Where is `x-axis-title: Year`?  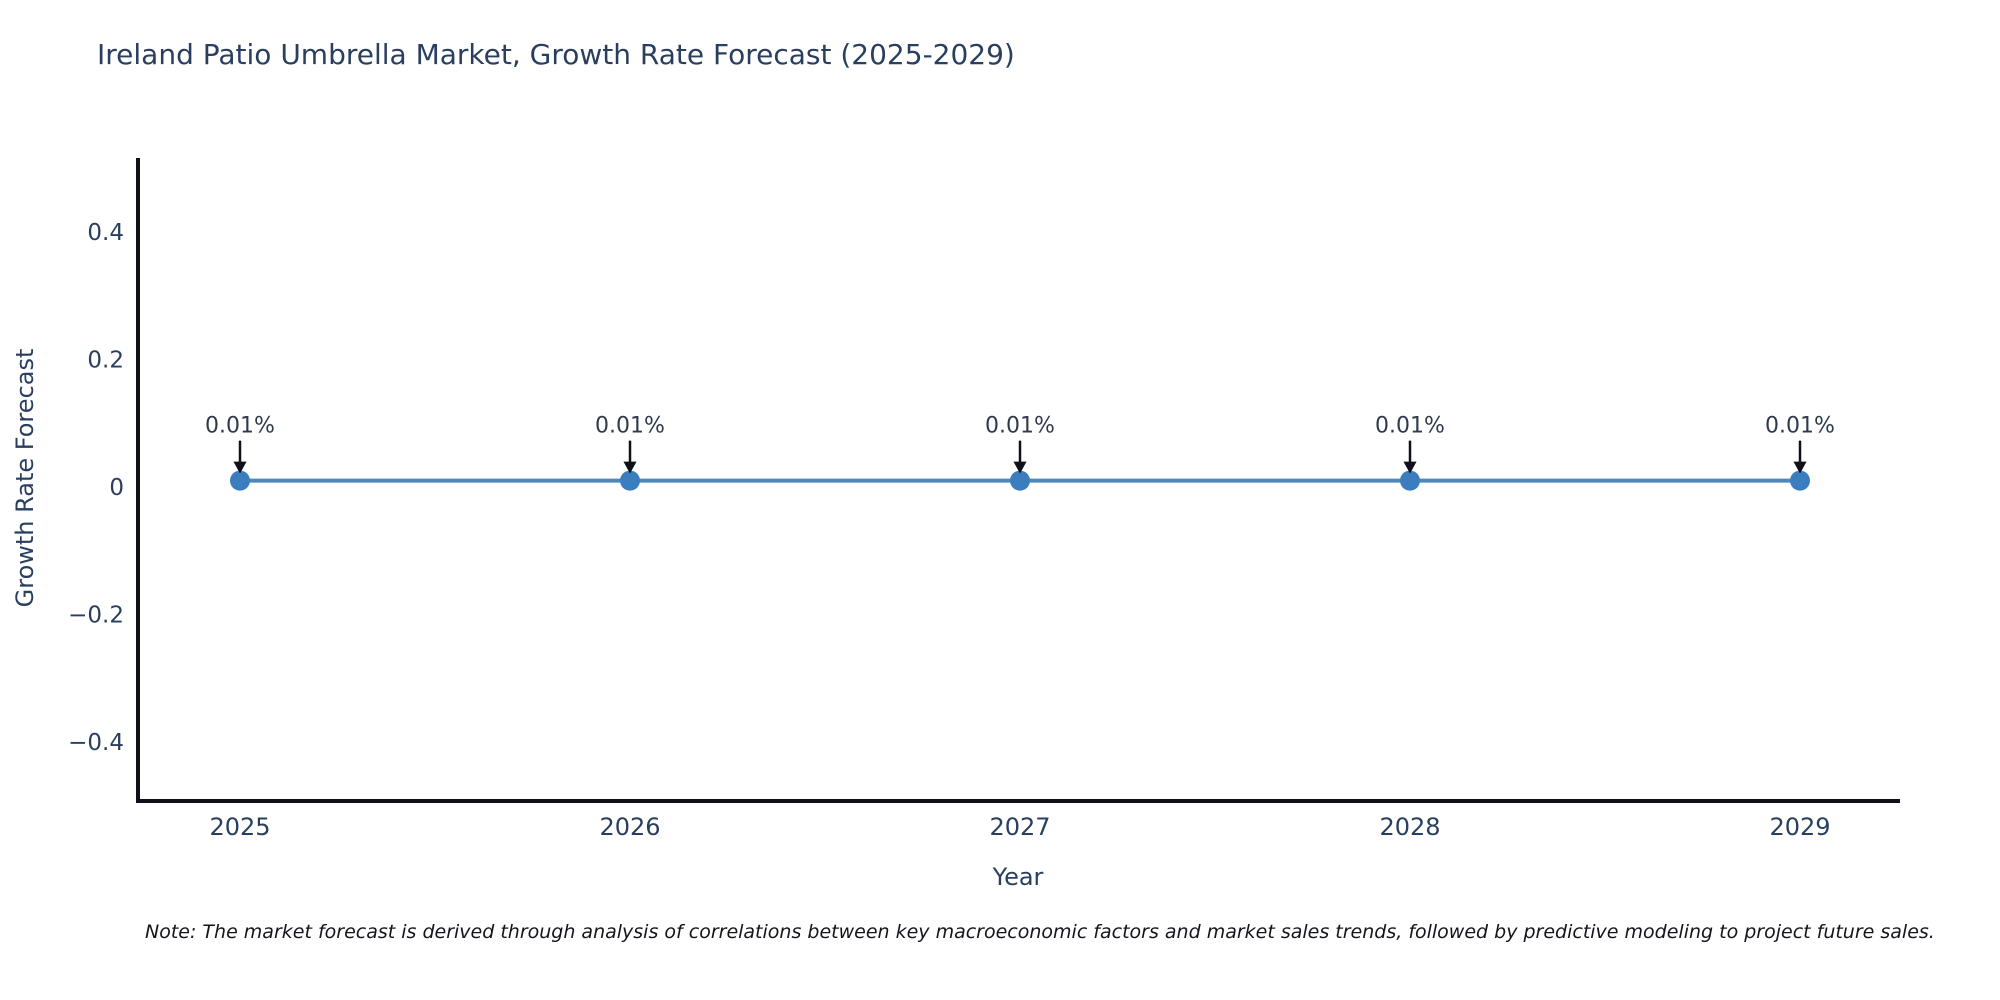
x-axis-title: Year is located at coordinates (1018, 877).